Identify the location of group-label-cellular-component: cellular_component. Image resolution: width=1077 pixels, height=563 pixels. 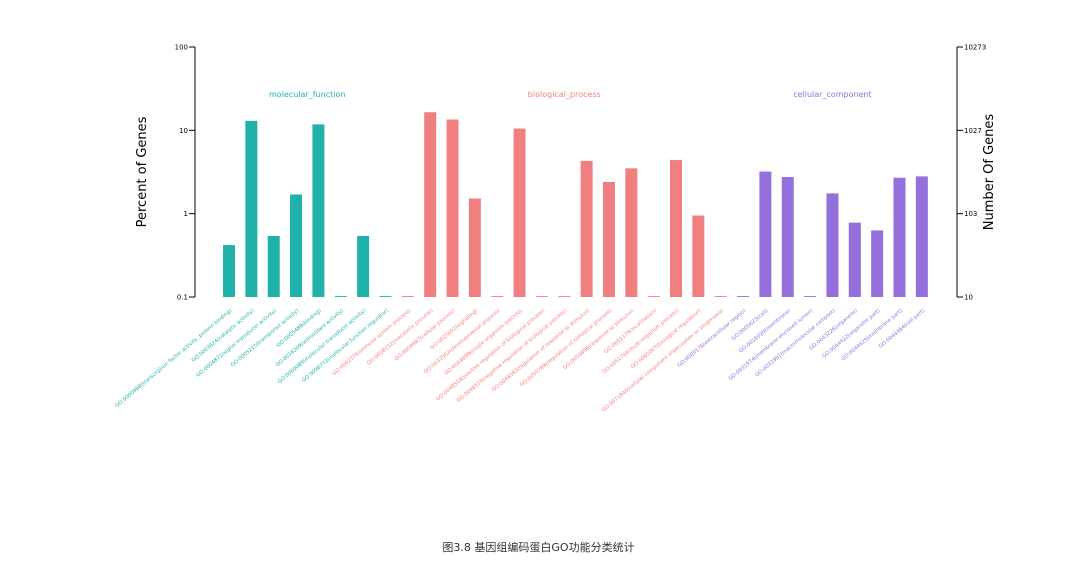
(832, 94).